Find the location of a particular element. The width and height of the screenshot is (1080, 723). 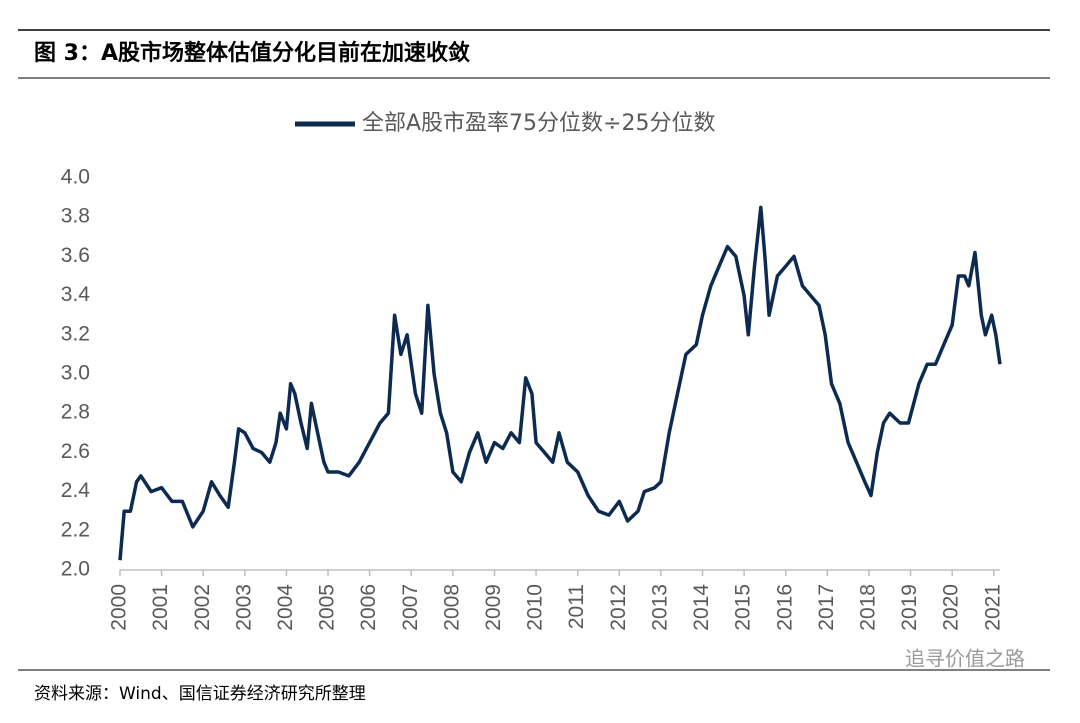

x-tick-label: 2010 is located at coordinates (535, 607).